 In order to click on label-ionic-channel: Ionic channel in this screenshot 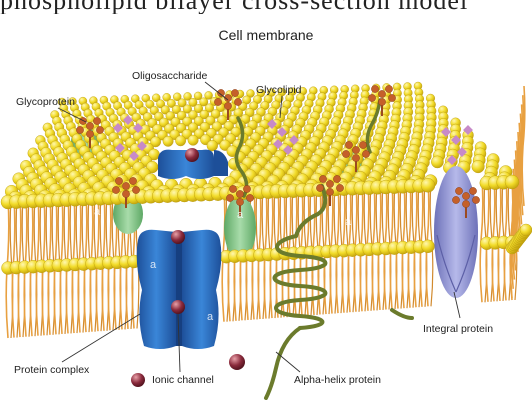, I will do `click(183, 380)`.